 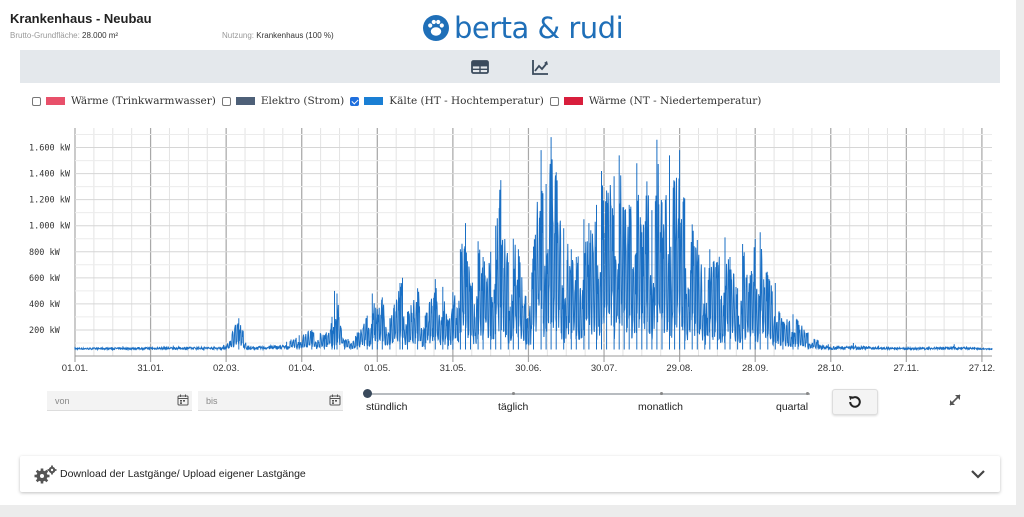 I want to click on y-tick-label: 1.600 kW, so click(x=50, y=149).